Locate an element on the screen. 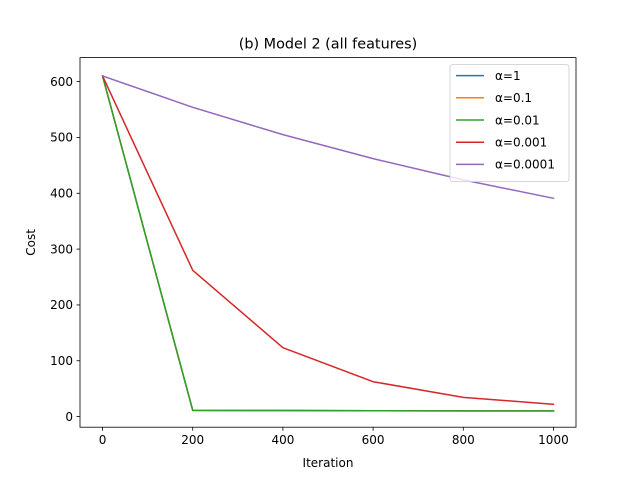 The width and height of the screenshot is (640, 480). x-tick-label: 0 is located at coordinates (103, 440).